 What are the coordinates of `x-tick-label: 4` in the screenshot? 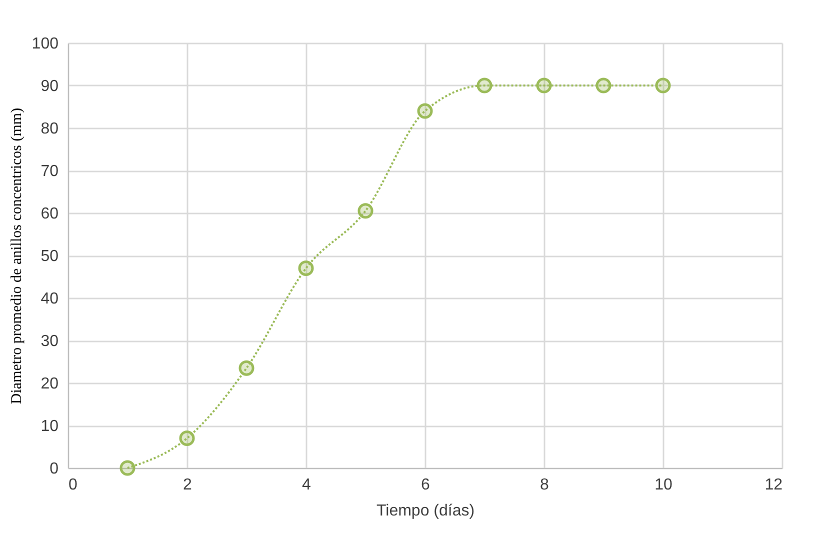 It's located at (307, 485).